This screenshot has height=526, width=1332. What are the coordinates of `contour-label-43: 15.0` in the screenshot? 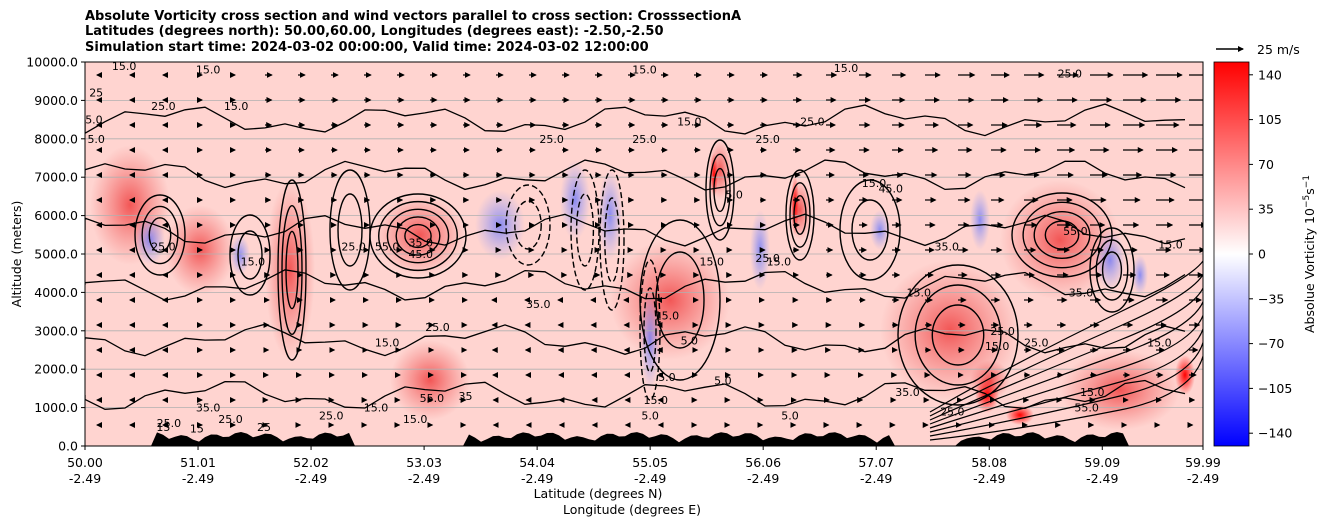 It's located at (997, 346).